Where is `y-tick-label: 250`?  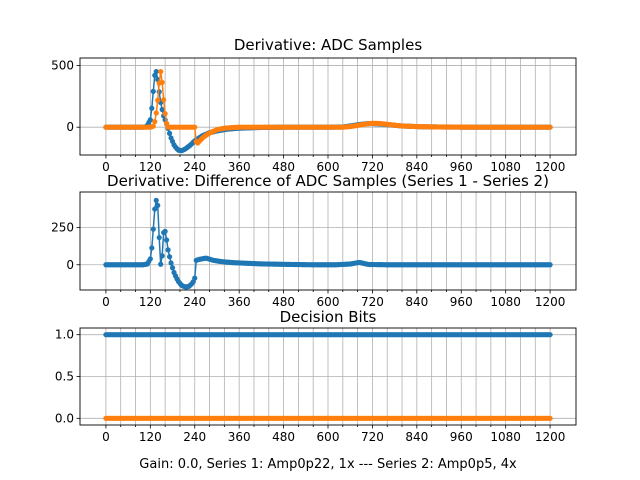
y-tick-label: 250 is located at coordinates (62, 228).